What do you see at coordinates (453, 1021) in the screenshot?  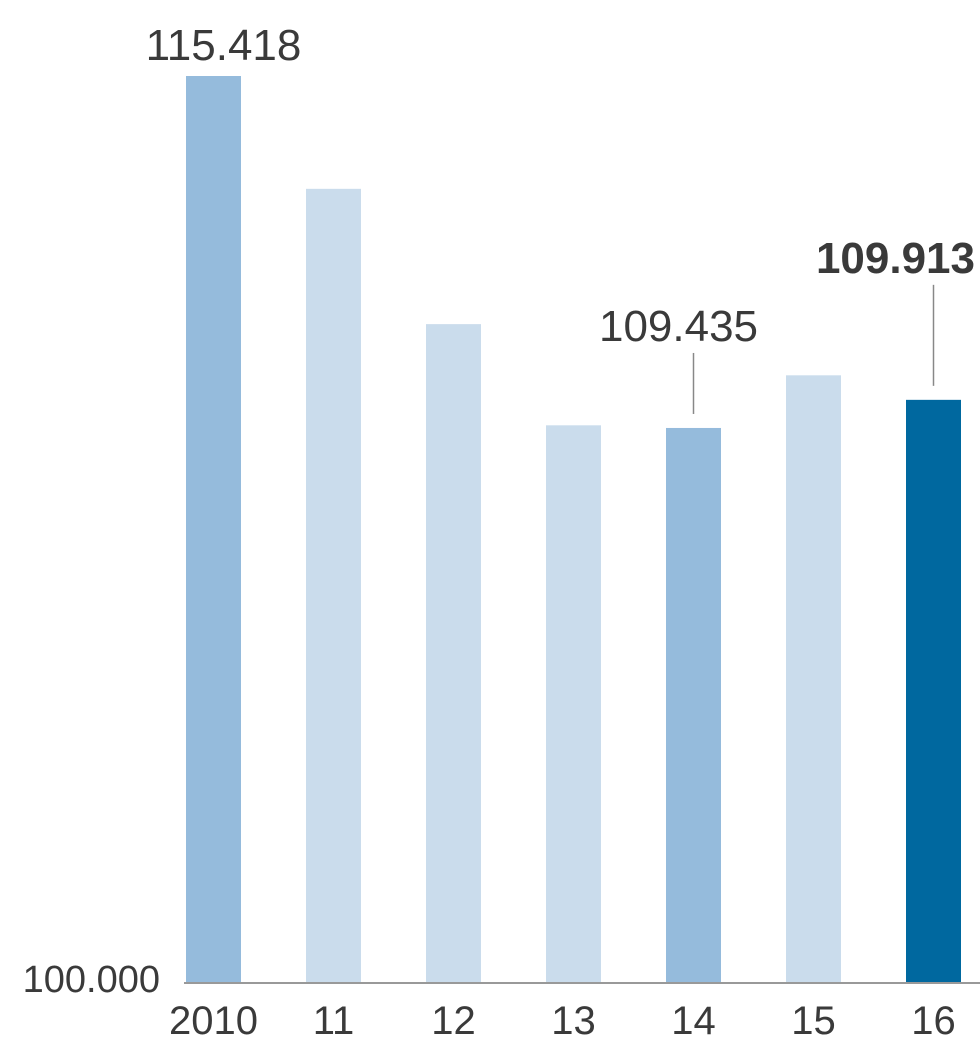 I see `x-tick-label: 12` at bounding box center [453, 1021].